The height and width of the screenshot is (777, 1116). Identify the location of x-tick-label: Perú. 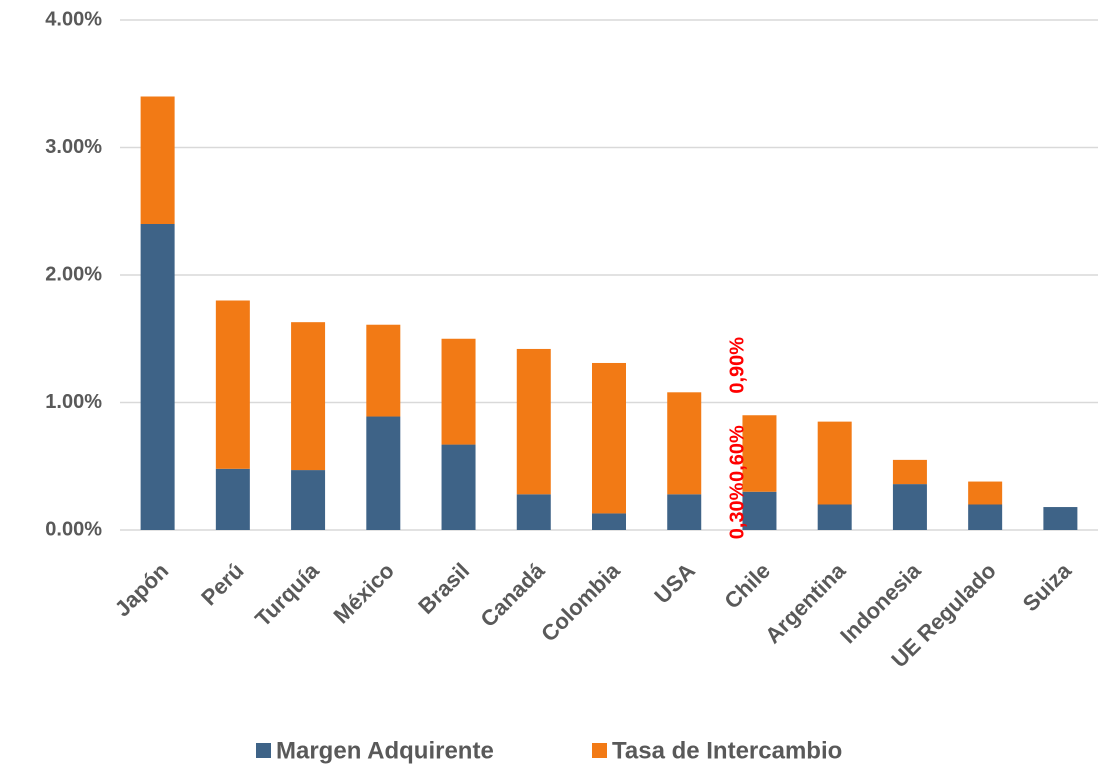
(222, 584).